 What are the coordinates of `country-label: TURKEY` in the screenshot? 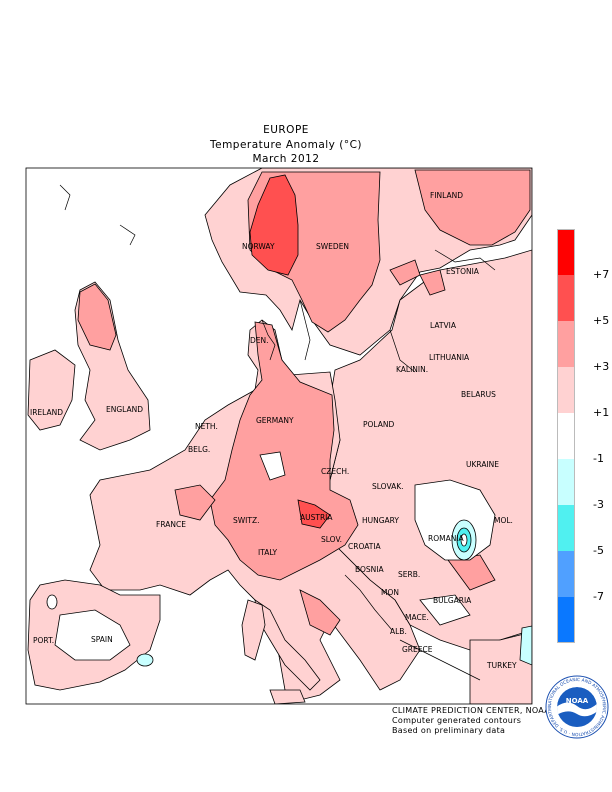 It's located at (501, 665).